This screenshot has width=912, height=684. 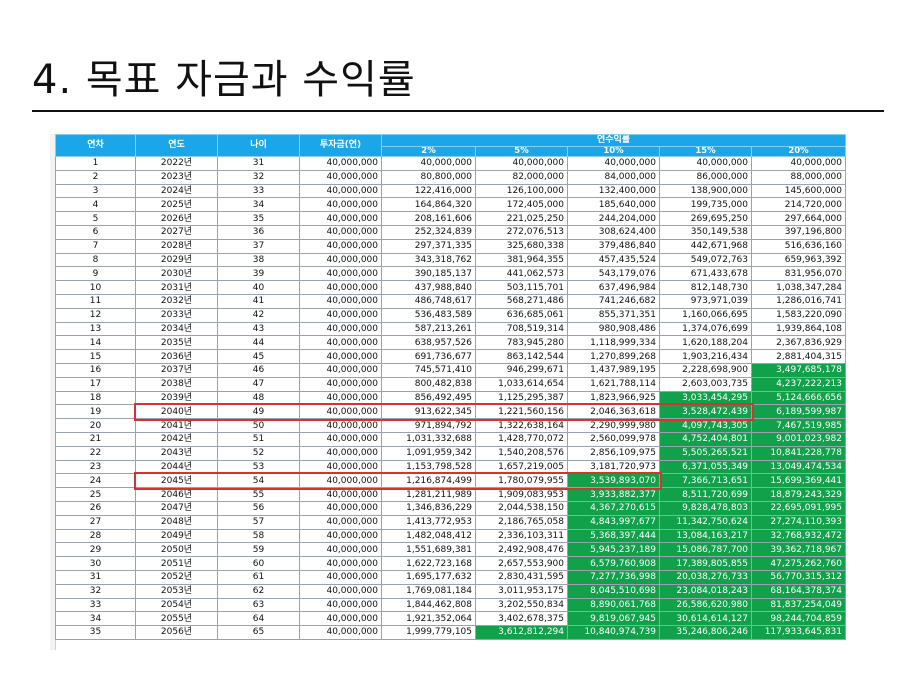 What do you see at coordinates (798, 412) in the screenshot?
I see `cell-rate-20: 6,189,599,987` at bounding box center [798, 412].